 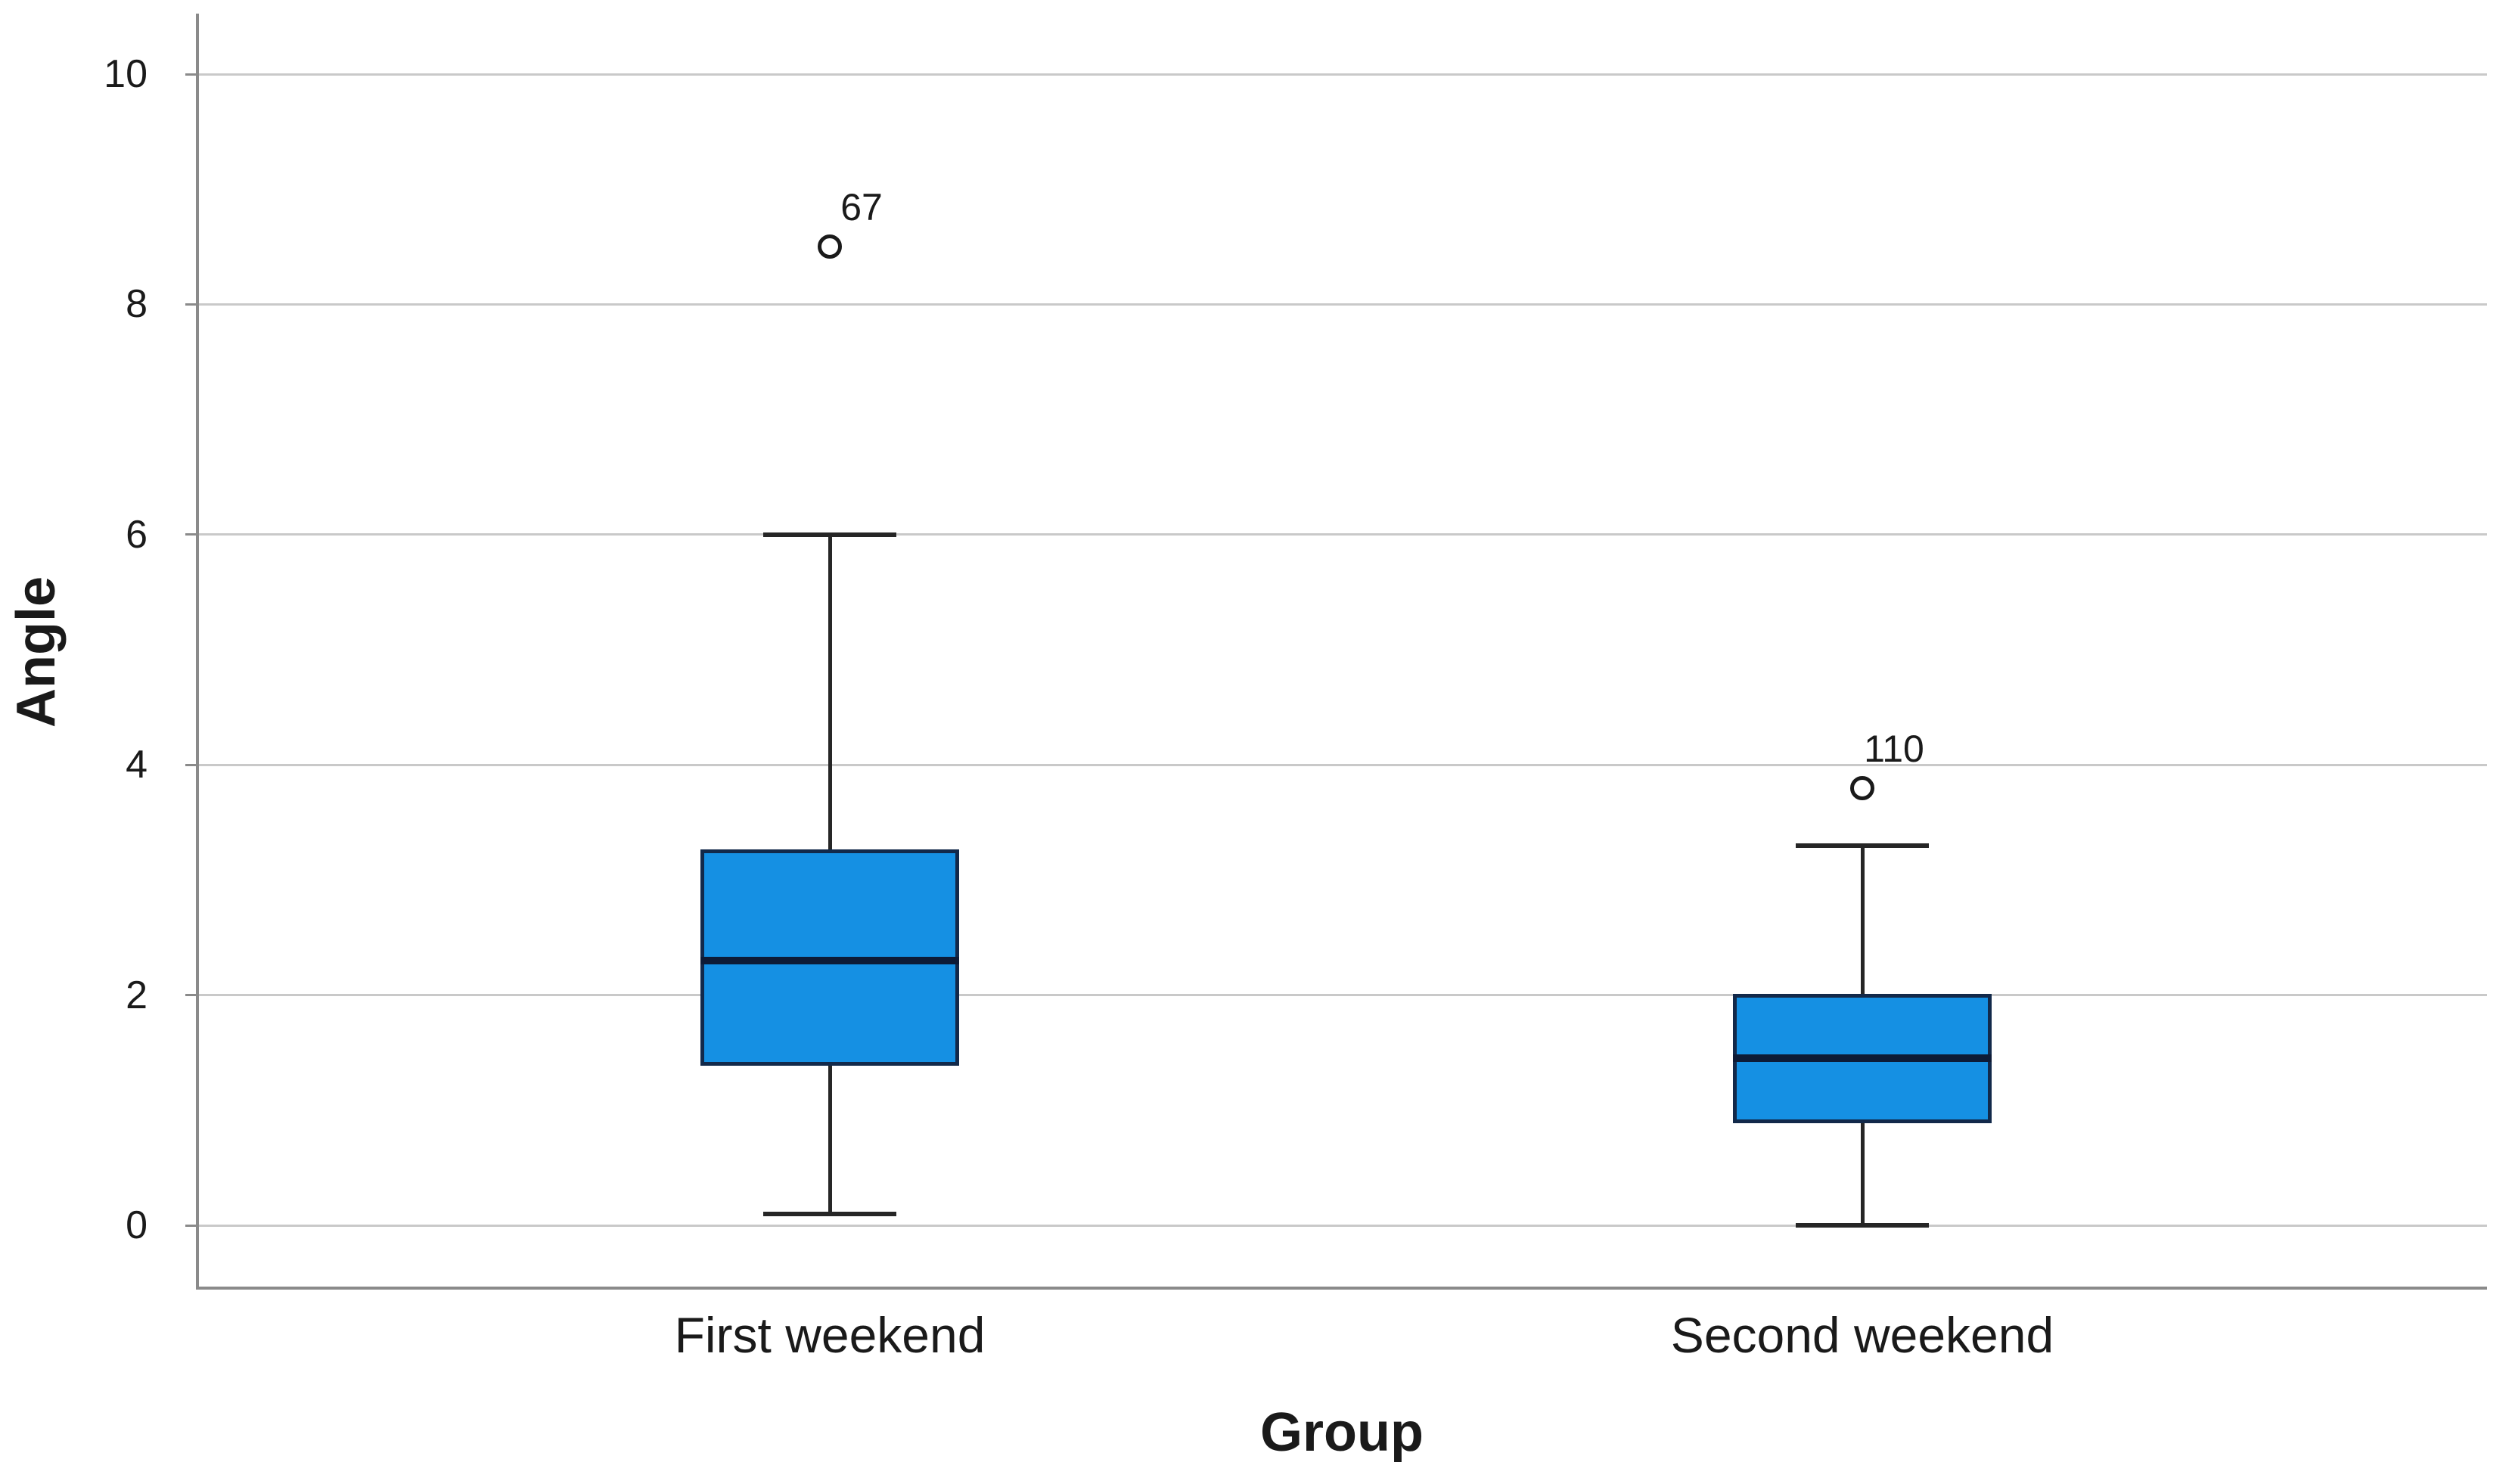 What do you see at coordinates (1894, 748) in the screenshot?
I see `outlier-label: 110` at bounding box center [1894, 748].